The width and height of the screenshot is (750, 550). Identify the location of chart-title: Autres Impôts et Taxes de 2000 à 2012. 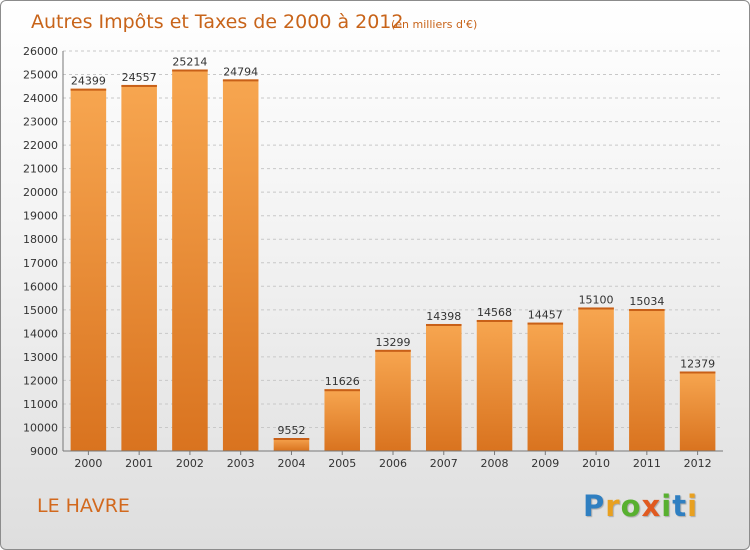
(217, 22).